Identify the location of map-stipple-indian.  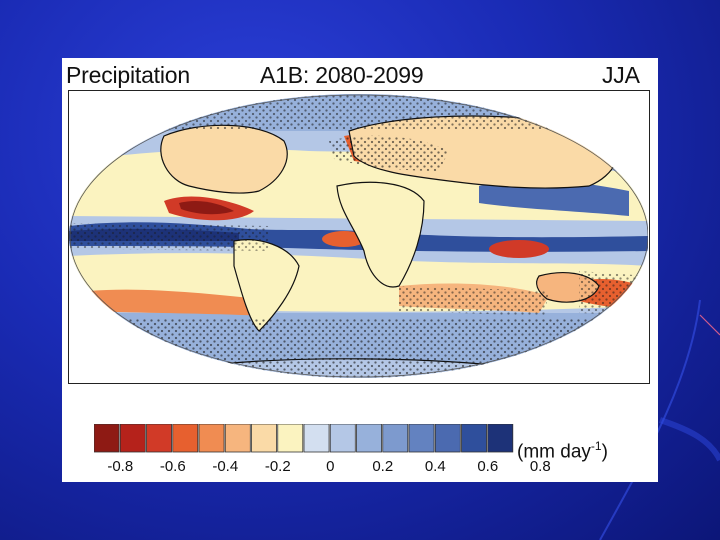
(474, 301).